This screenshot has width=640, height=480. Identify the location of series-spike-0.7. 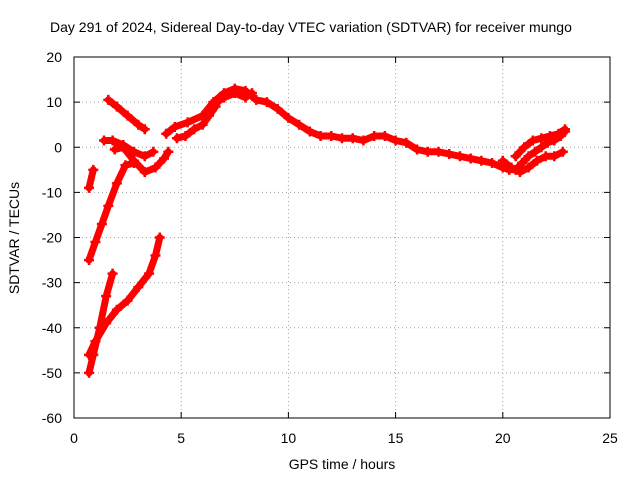
(101, 323).